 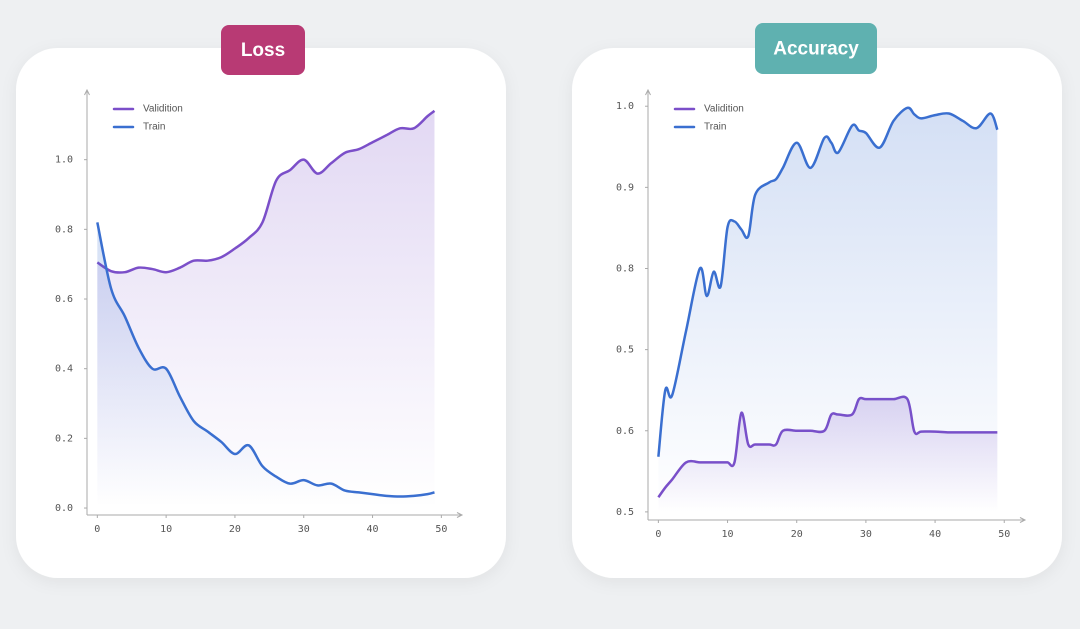 I want to click on chart-title: Accuracy, so click(x=816, y=49).